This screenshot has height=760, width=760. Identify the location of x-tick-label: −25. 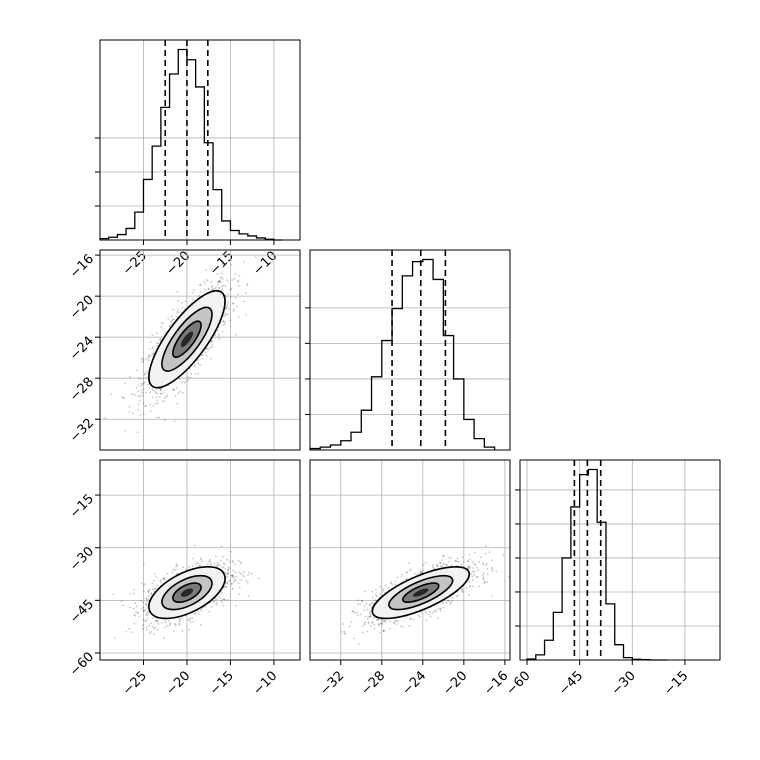
(135, 264).